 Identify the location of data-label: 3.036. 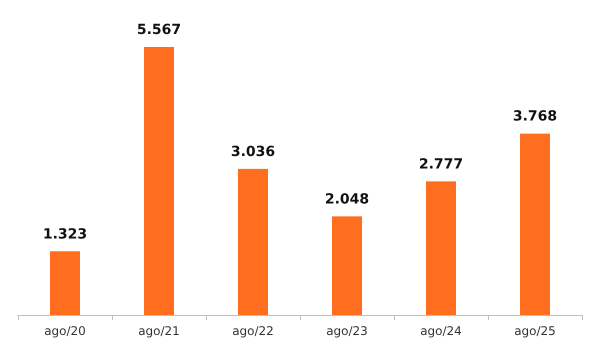
(253, 152).